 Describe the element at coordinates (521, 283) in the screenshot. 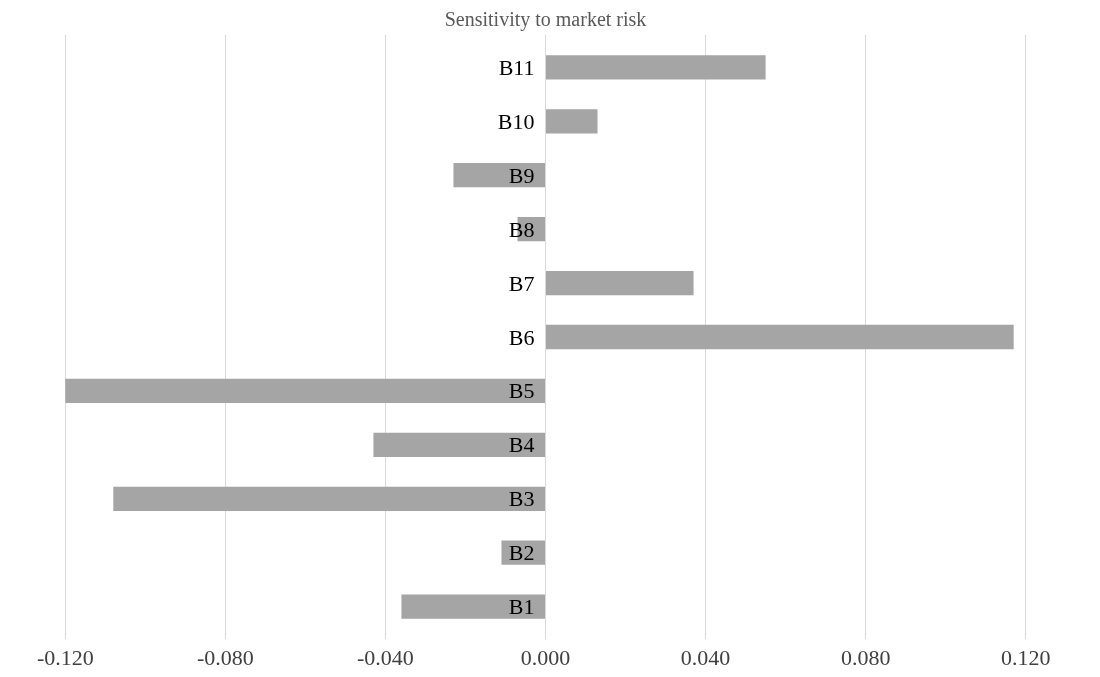

I see `y-tick-label: B7` at that location.